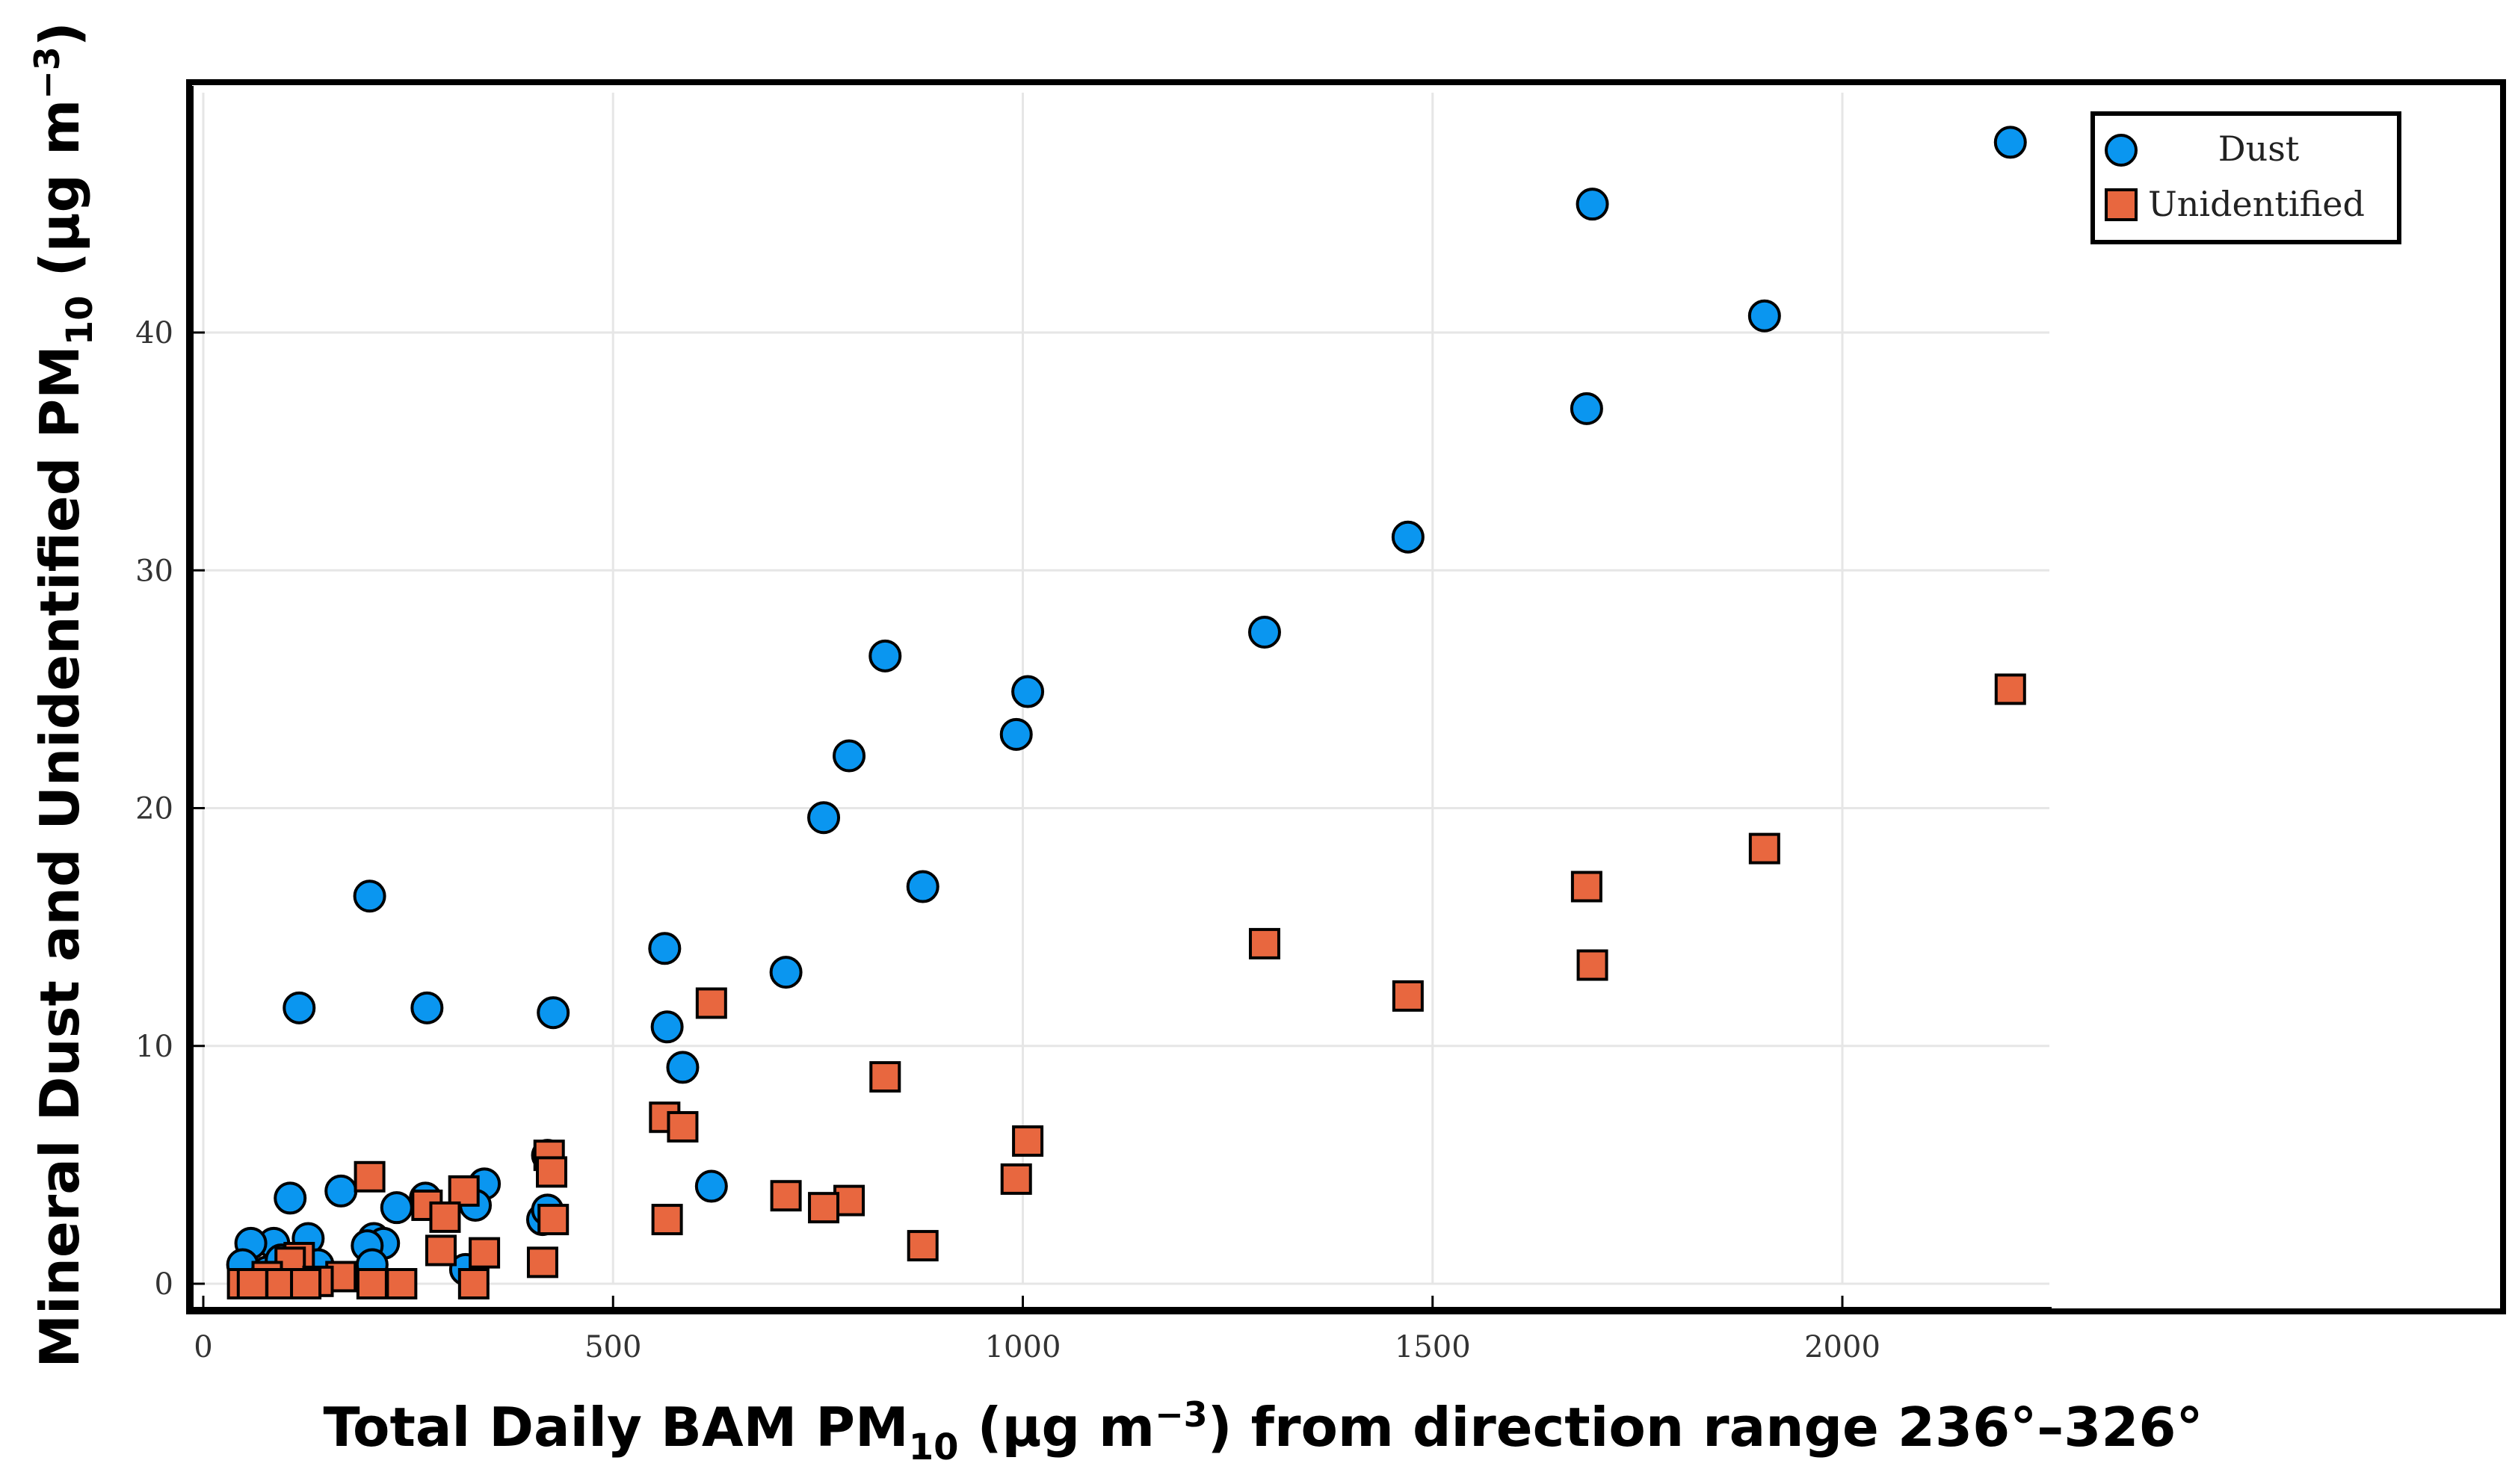 The width and height of the screenshot is (2518, 1484). I want to click on y-label-close: ), so click(59, 34).